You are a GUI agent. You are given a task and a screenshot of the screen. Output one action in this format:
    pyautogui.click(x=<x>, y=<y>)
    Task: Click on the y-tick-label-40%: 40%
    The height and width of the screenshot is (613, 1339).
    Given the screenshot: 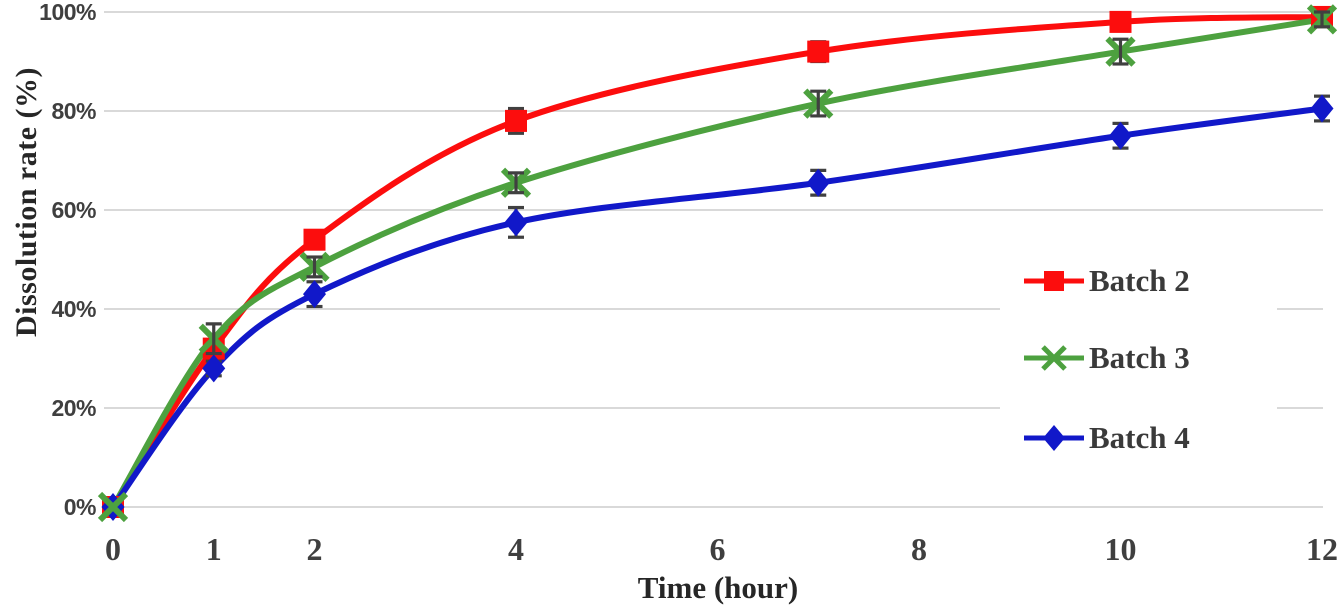 What is the action you would take?
    pyautogui.click(x=73, y=309)
    